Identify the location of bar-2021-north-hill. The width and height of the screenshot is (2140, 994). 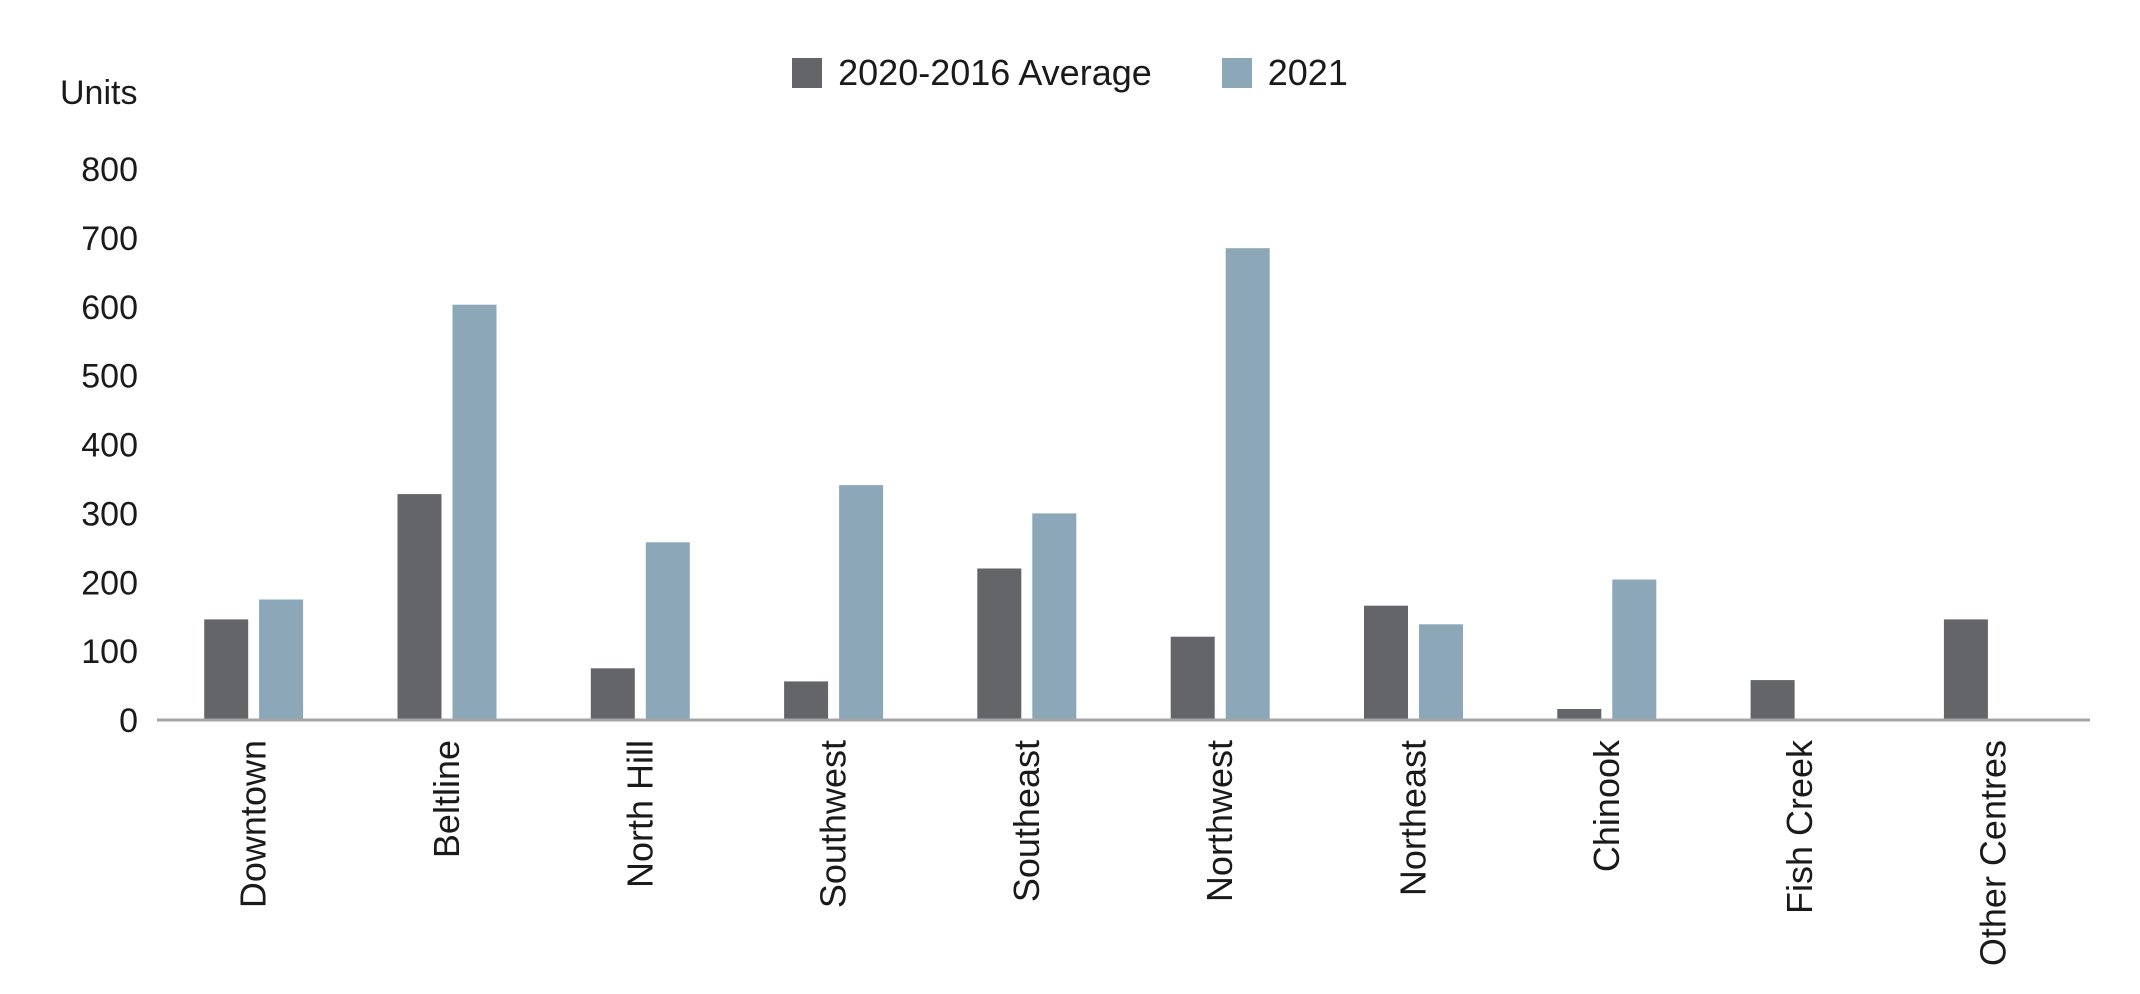
(667, 631).